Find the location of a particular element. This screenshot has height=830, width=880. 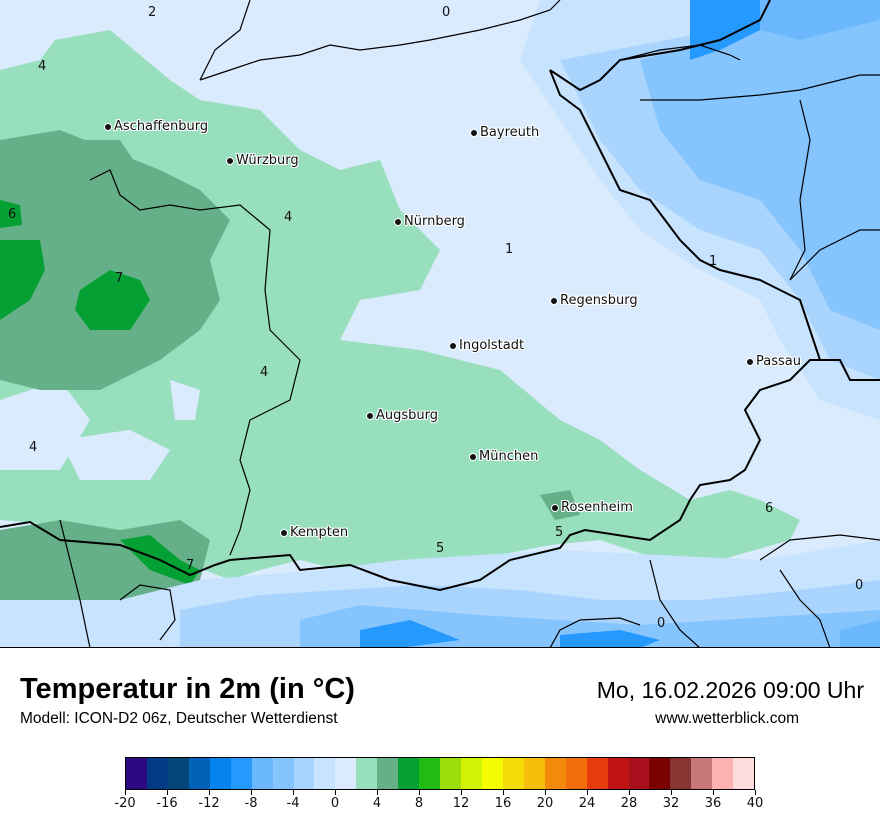

city-marker: Augsburg is located at coordinates (402, 415).